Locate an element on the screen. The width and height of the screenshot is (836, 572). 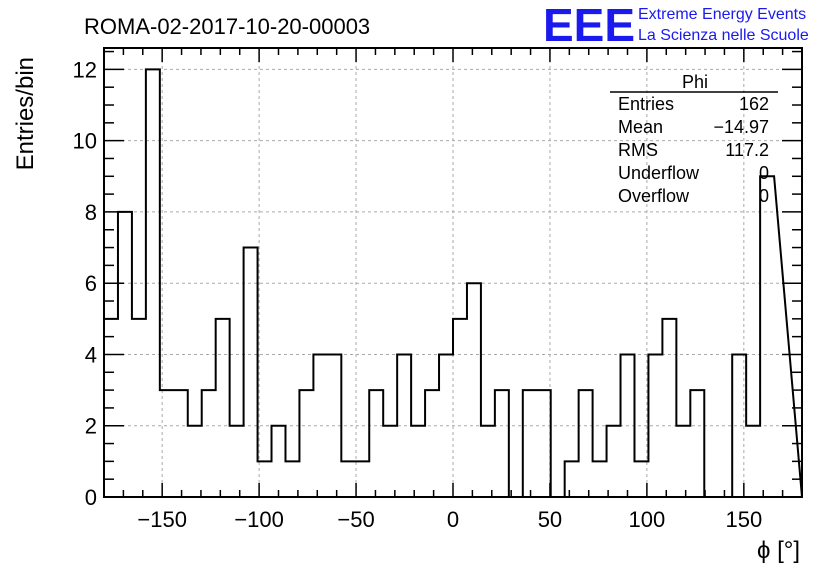
x-axis-title: ϕ [°] is located at coordinates (778, 550).